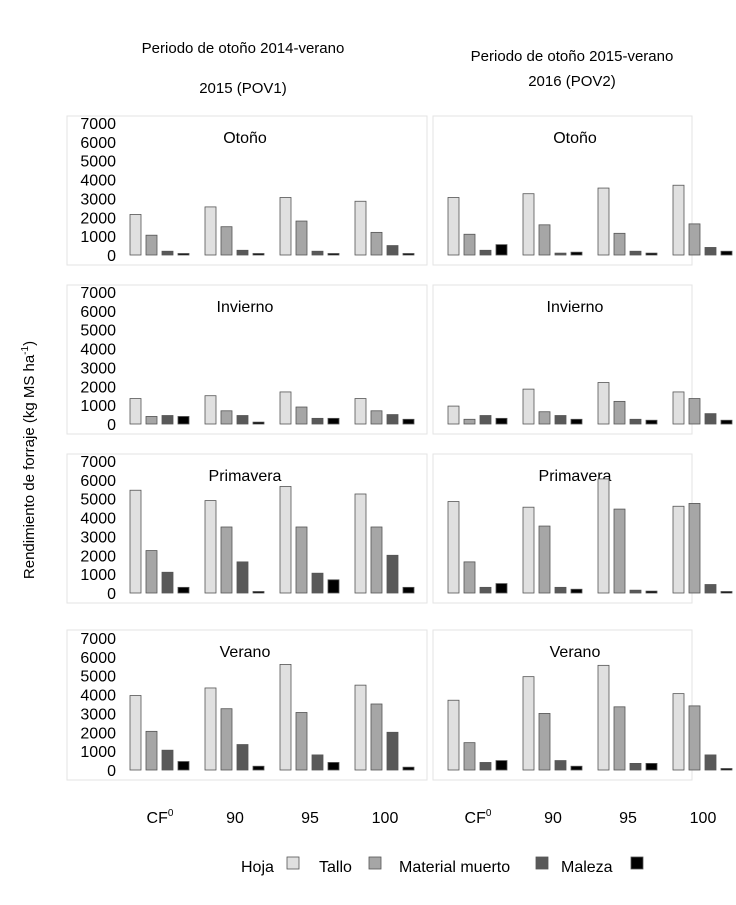 This screenshot has width=736, height=905. I want to click on legend-swatch-tallo, so click(375, 863).